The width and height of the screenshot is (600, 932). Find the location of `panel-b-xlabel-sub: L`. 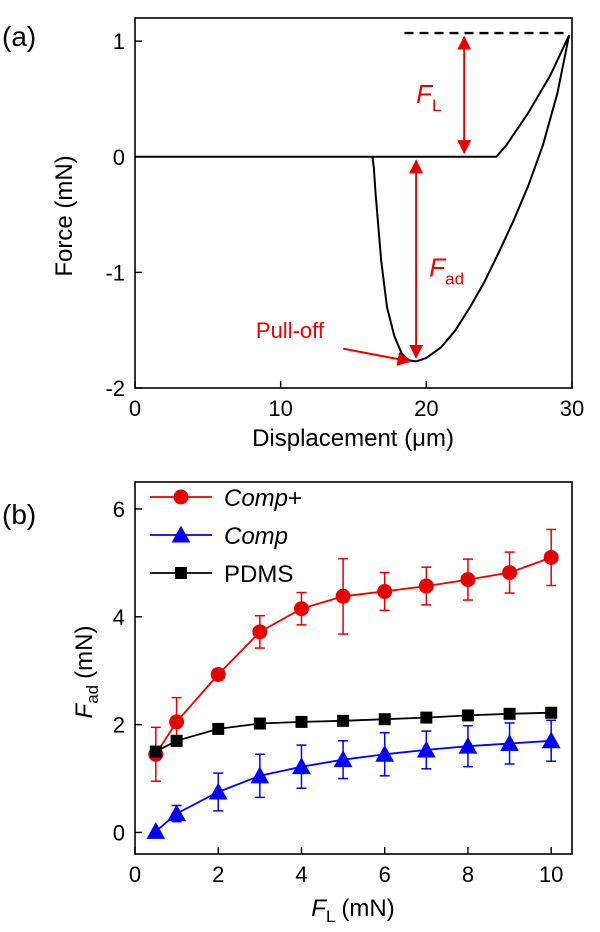

panel-b-xlabel-sub: L is located at coordinates (330, 916).